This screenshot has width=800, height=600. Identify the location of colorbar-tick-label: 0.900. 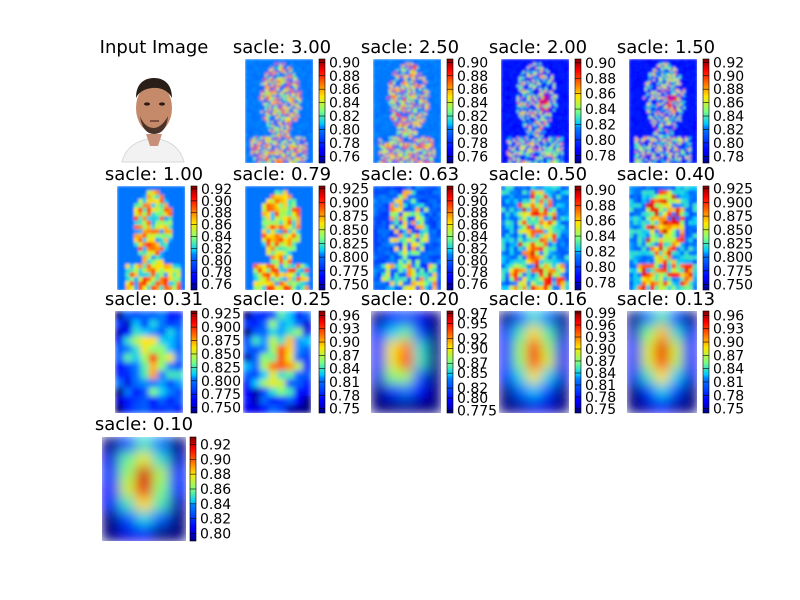
(733, 203).